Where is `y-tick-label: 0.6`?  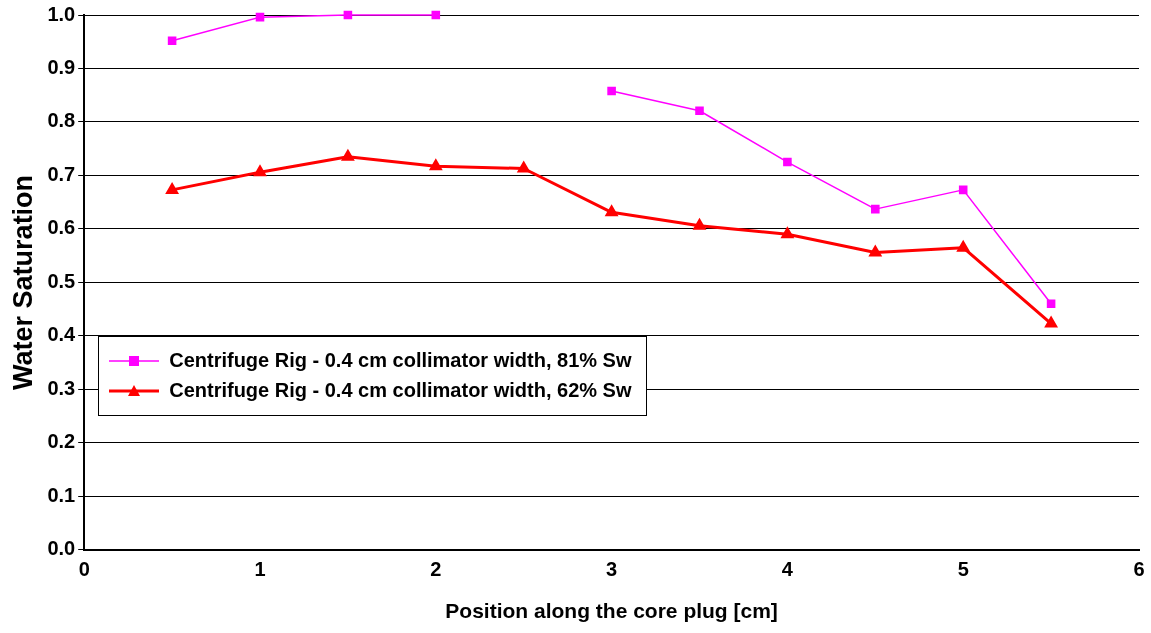 y-tick-label: 0.6 is located at coordinates (61, 227).